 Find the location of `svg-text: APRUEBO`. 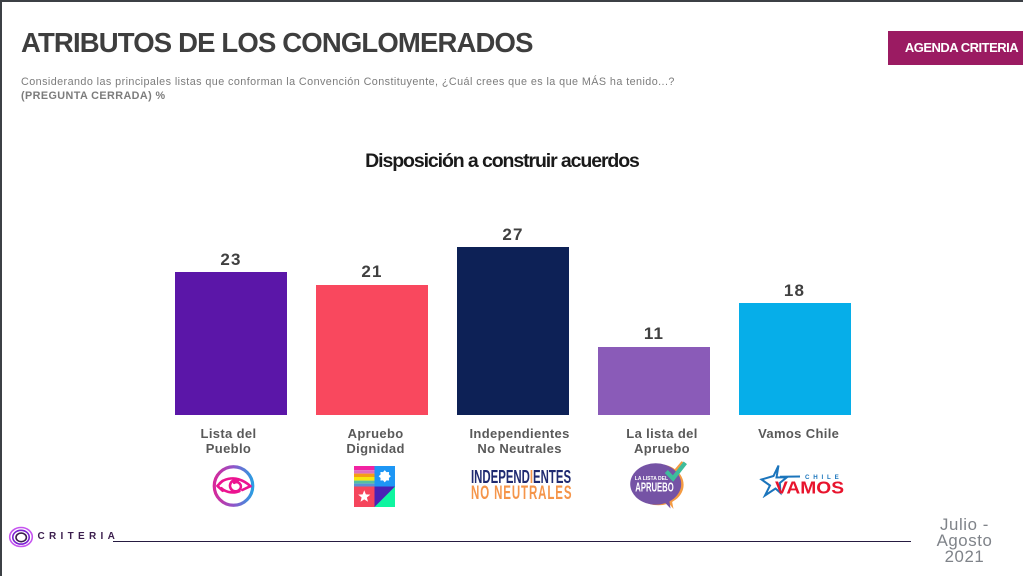

svg-text: APRUEBO is located at coordinates (654, 486).